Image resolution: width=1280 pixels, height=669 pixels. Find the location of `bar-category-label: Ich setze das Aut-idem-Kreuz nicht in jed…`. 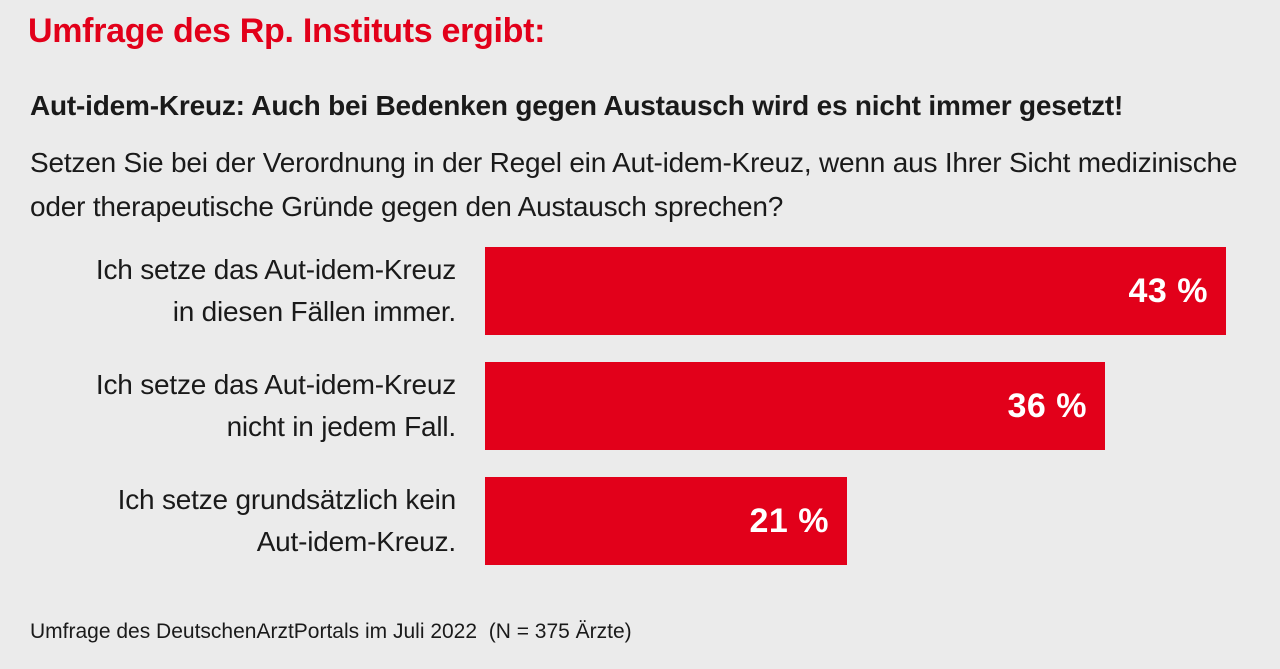

bar-category-label: Ich setze das Aut-idem-Kreuz nicht in jed… is located at coordinates (236, 406).